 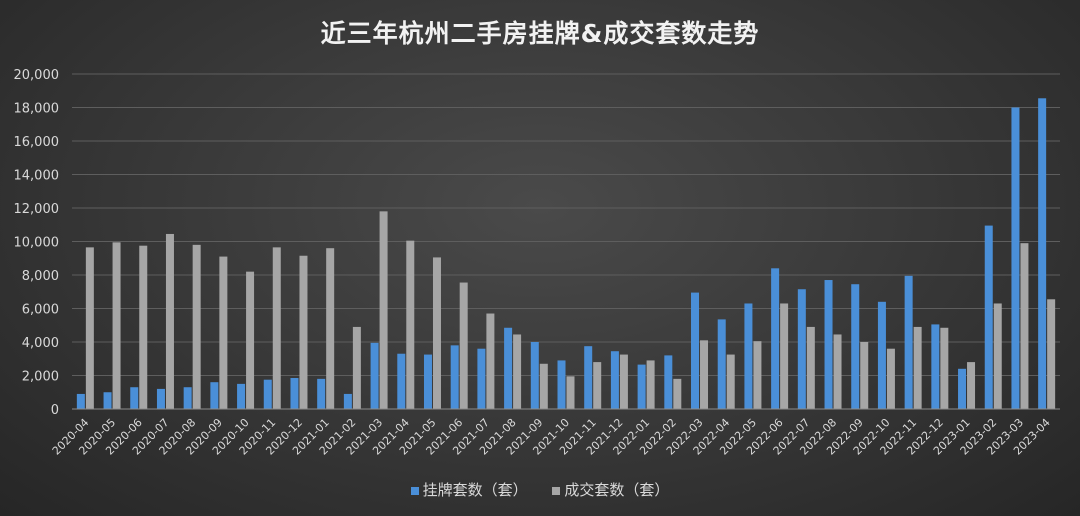 What do you see at coordinates (540, 33) in the screenshot?
I see `chart-title: 近三年杭州二手房挂牌&成交套数走势` at bounding box center [540, 33].